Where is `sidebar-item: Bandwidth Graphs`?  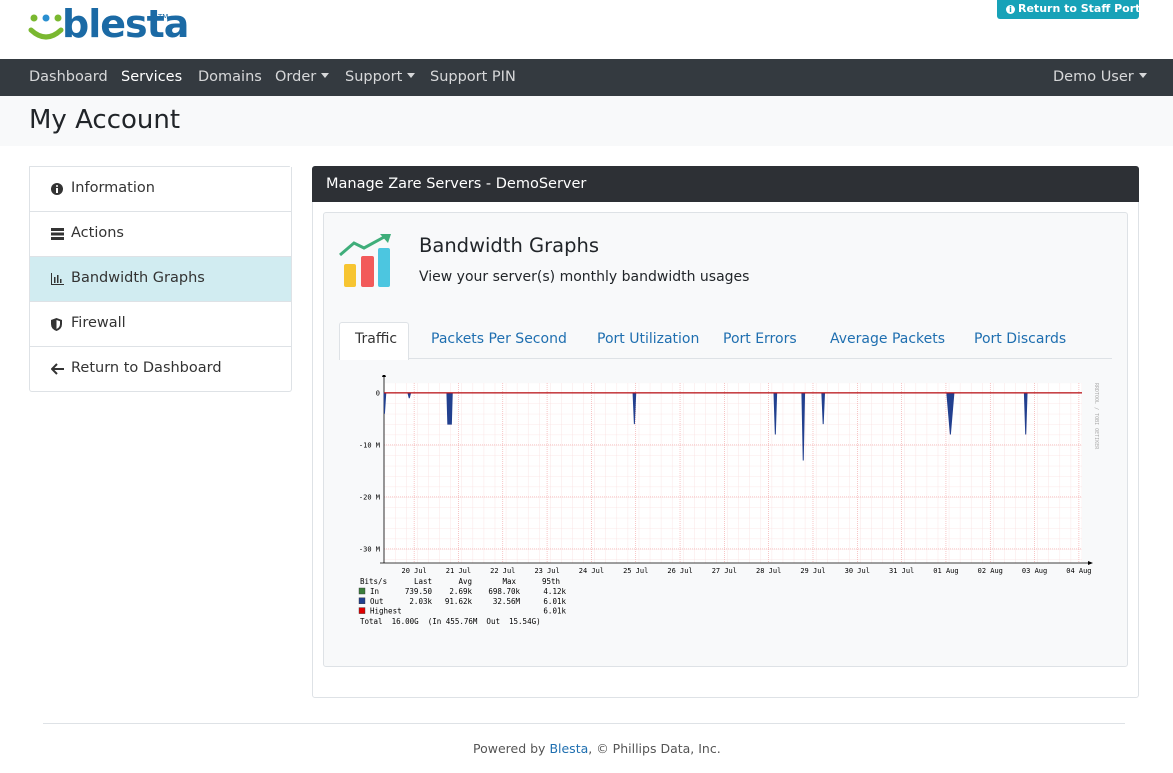
sidebar-item: Bandwidth Graphs is located at coordinates (160, 279).